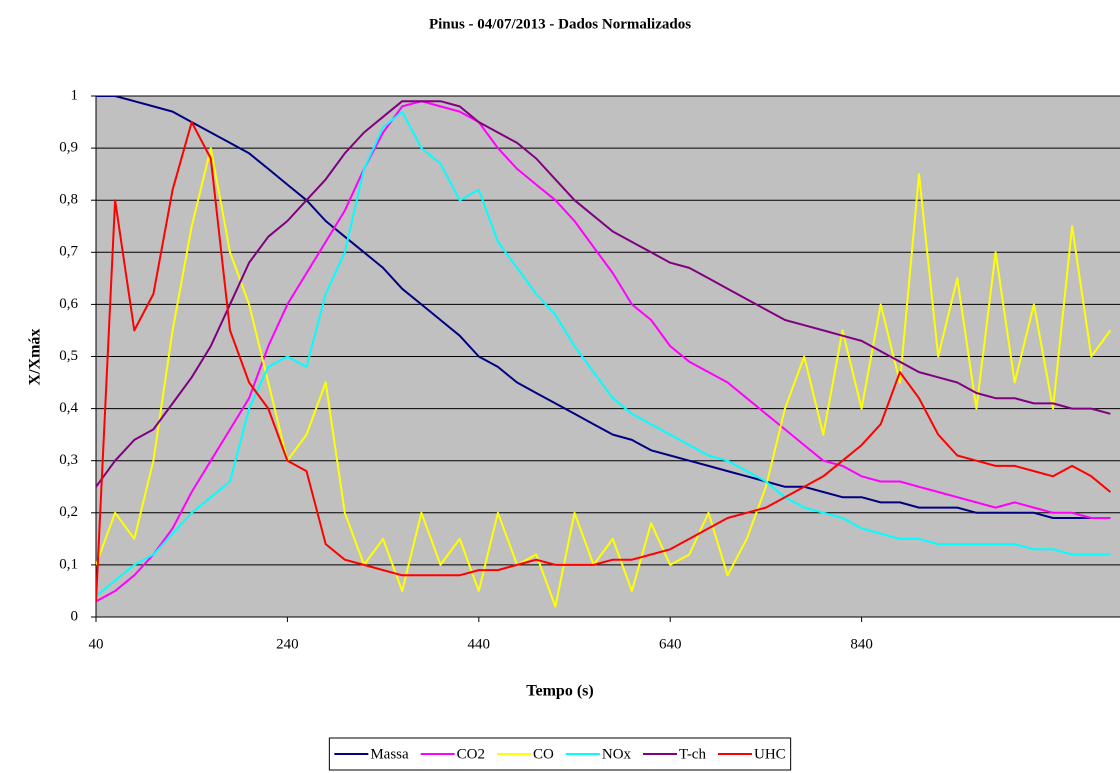 This screenshot has width=1120, height=773. Describe the element at coordinates (692, 754) in the screenshot. I see `legend-label: T-ch` at that location.